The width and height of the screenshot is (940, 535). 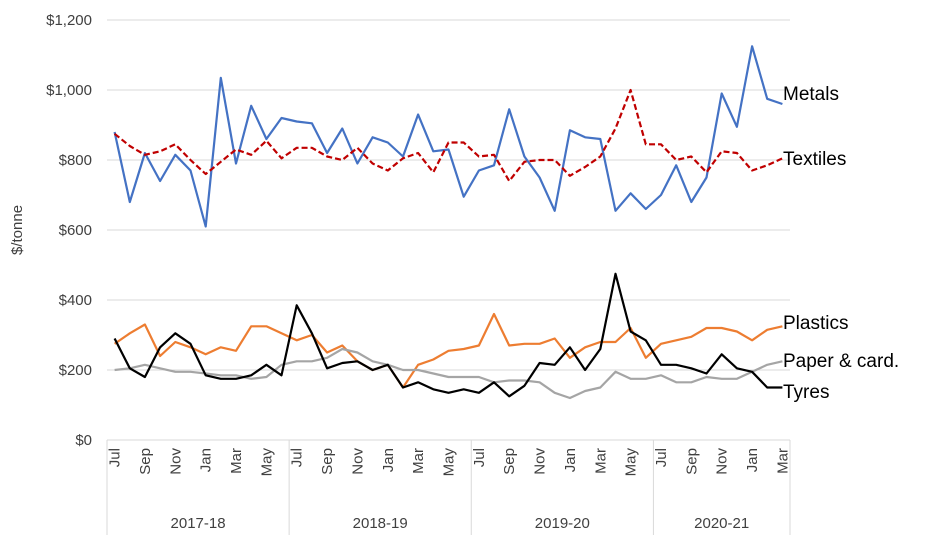 What do you see at coordinates (811, 94) in the screenshot?
I see `series-label: Metals` at bounding box center [811, 94].